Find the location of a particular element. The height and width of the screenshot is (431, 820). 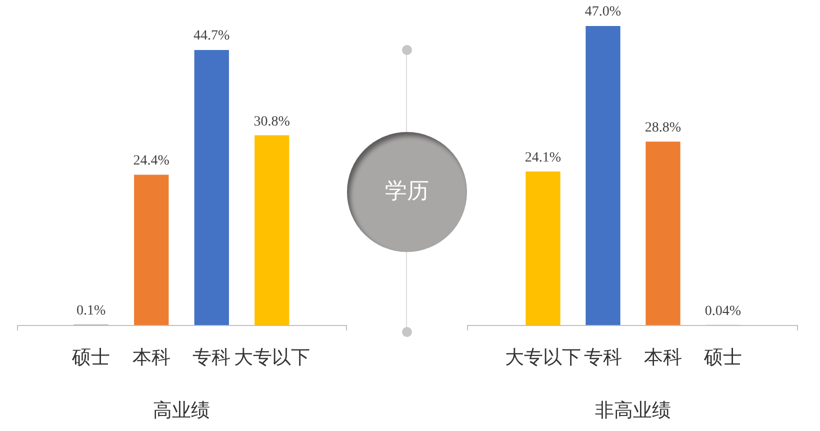

data-label: 24.1% is located at coordinates (543, 158).